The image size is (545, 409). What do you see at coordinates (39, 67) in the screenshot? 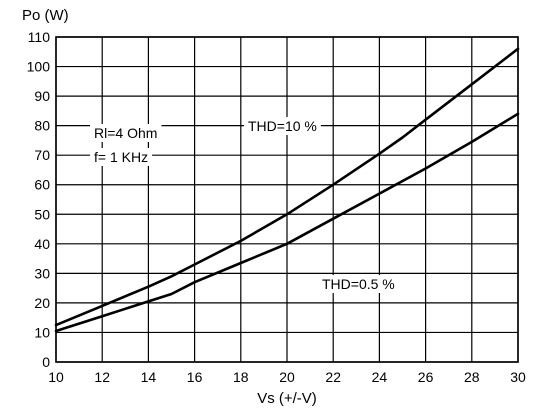
I see `y-tick-label: 100` at bounding box center [39, 67].